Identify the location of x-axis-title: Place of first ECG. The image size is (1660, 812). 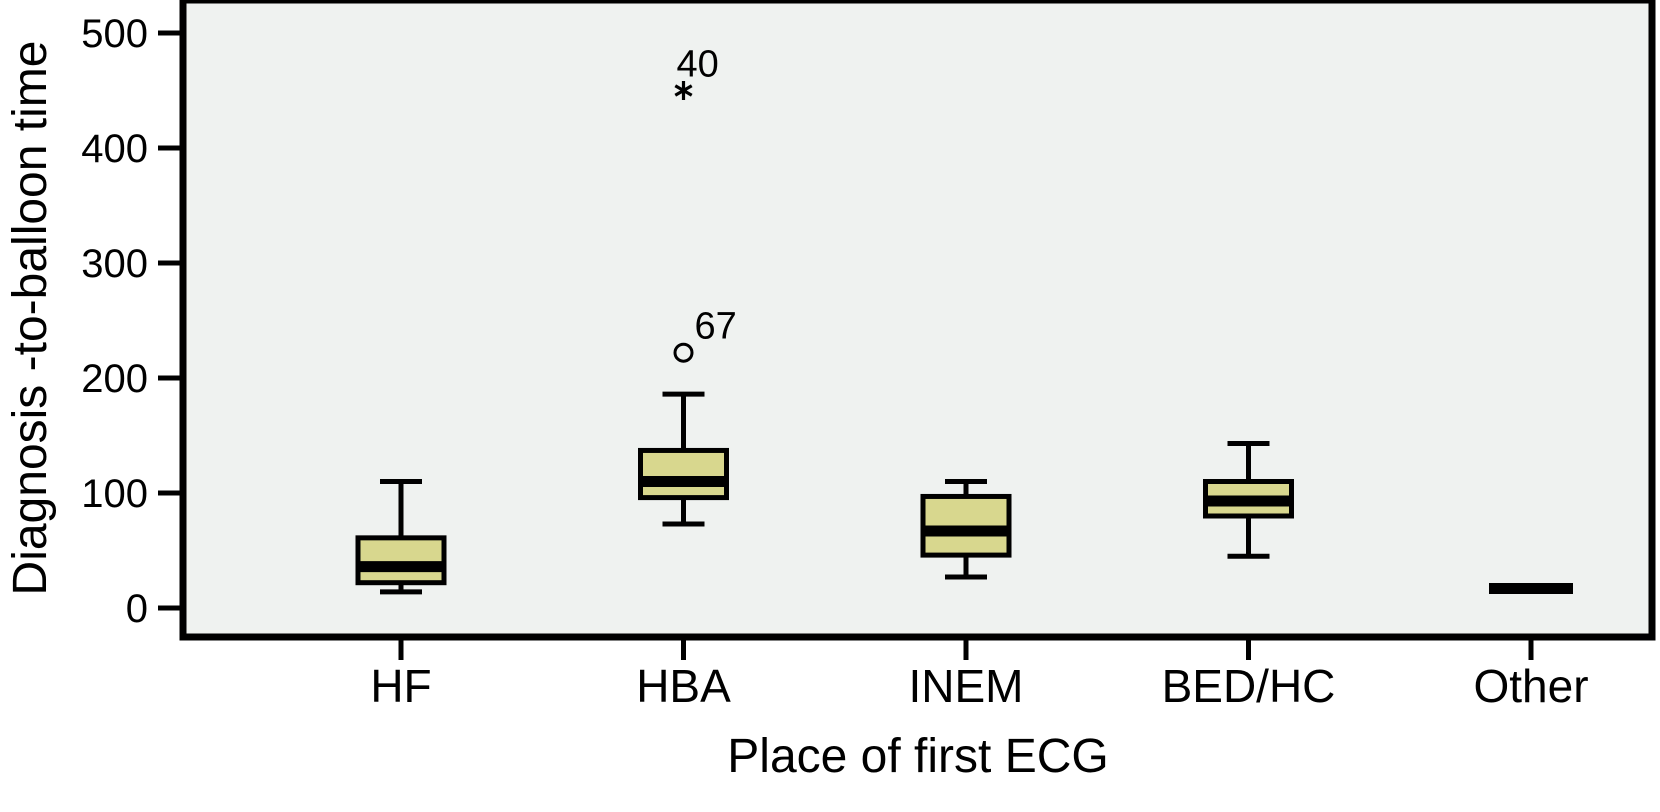
(917, 756).